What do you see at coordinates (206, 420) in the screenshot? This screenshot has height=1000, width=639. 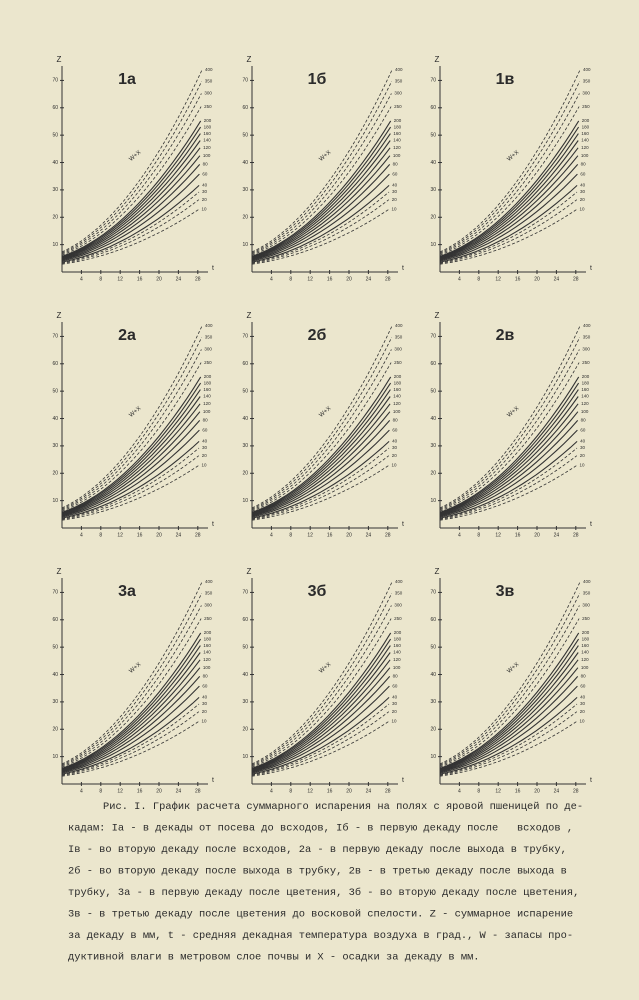 I see `curve-label: 80` at bounding box center [206, 420].